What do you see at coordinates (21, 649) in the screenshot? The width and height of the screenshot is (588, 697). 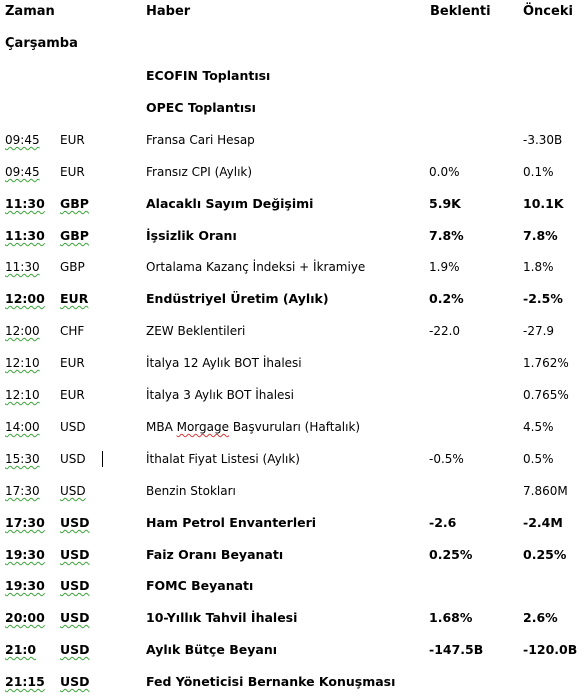 I see `event-time: 21:0` at bounding box center [21, 649].